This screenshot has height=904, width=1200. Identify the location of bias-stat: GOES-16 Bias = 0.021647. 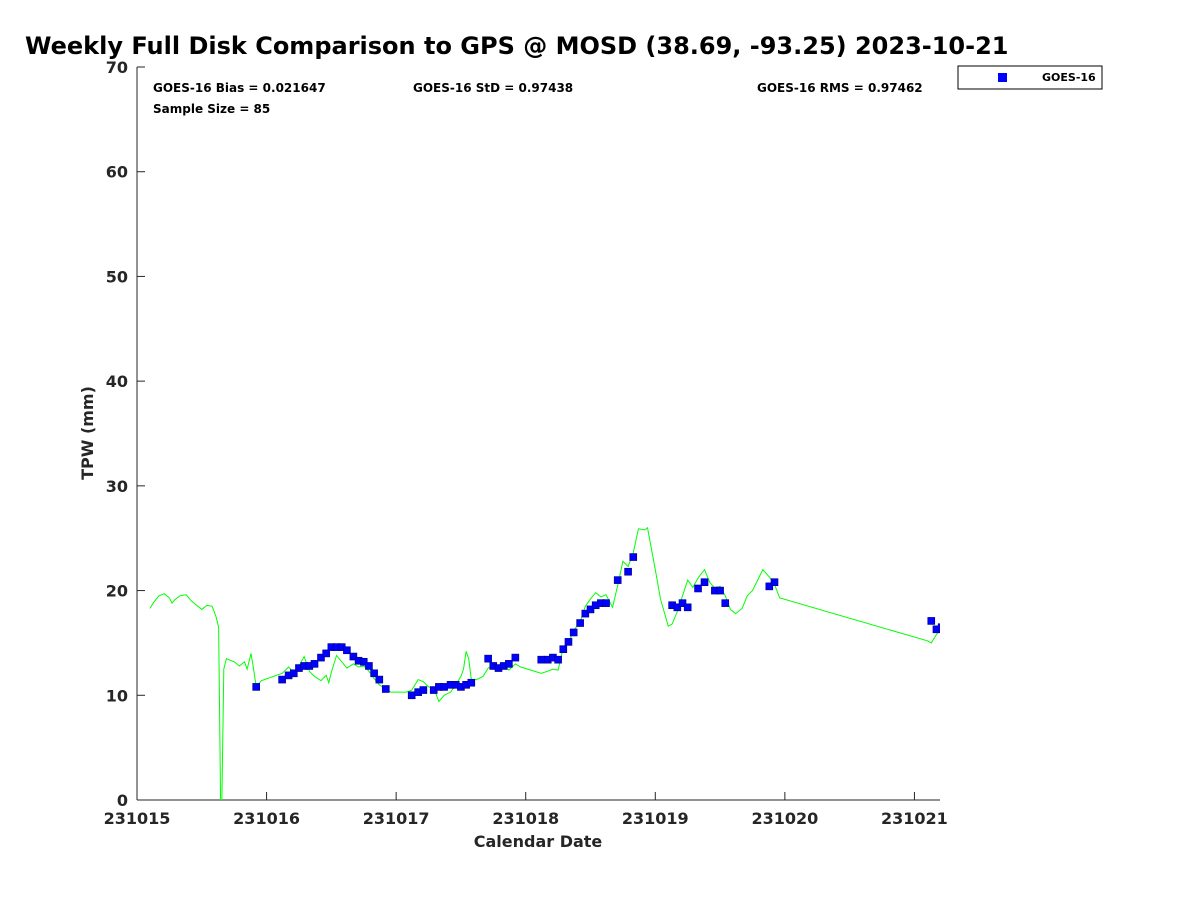
(239, 88).